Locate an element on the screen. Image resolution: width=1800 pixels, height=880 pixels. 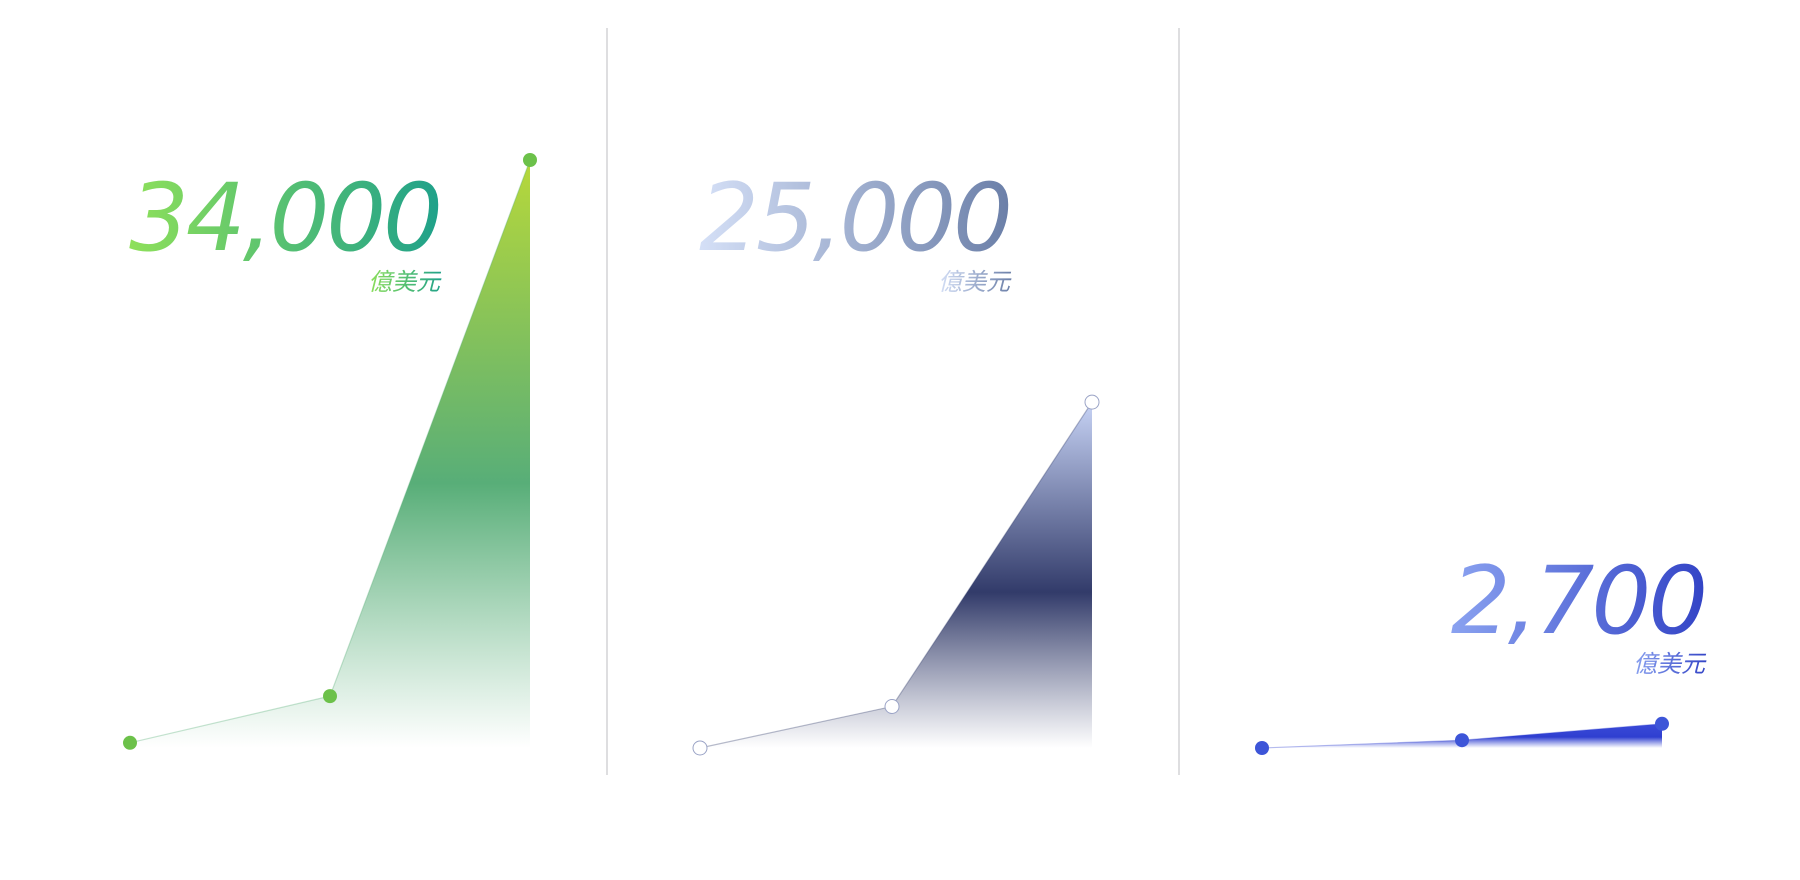
value-label: 34,000 is located at coordinates (284, 218).